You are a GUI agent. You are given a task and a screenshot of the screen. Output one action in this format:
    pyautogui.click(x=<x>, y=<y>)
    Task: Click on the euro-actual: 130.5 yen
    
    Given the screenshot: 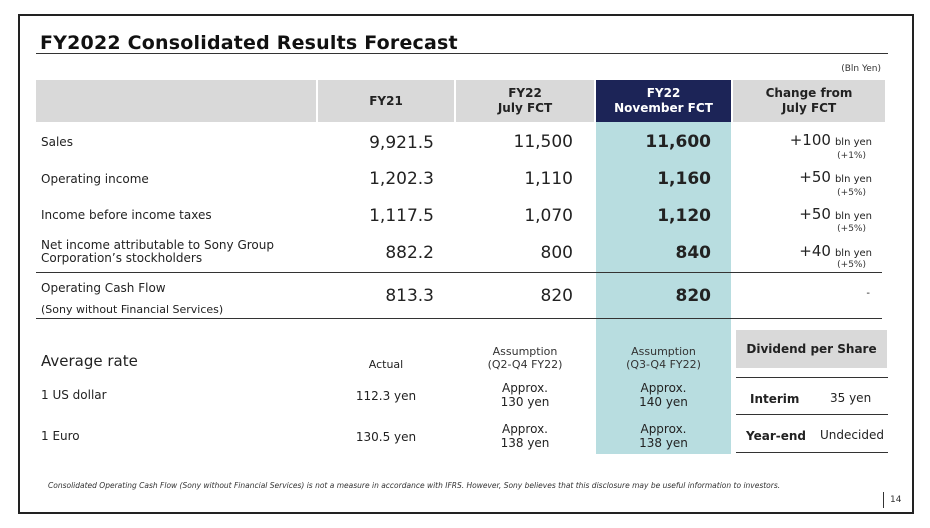 What is the action you would take?
    pyautogui.click(x=386, y=437)
    